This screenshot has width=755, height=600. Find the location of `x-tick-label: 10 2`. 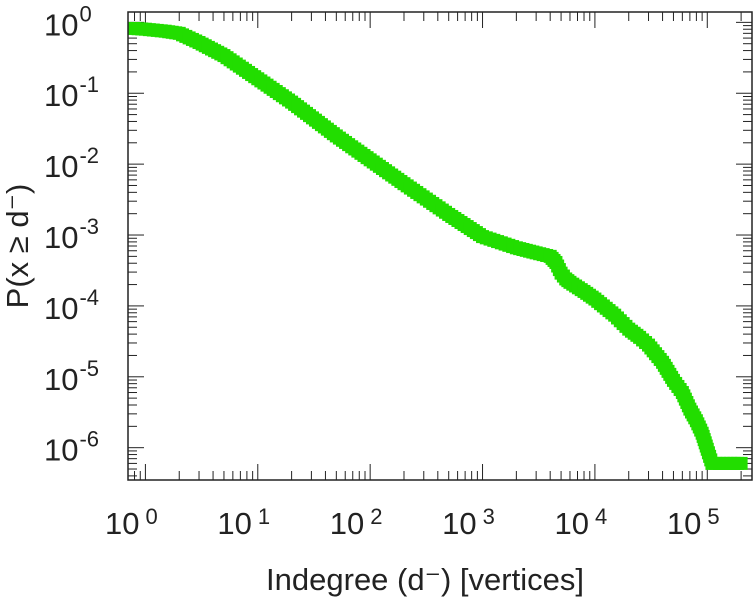

x-tick-label: 10 2 is located at coordinates (356, 522).